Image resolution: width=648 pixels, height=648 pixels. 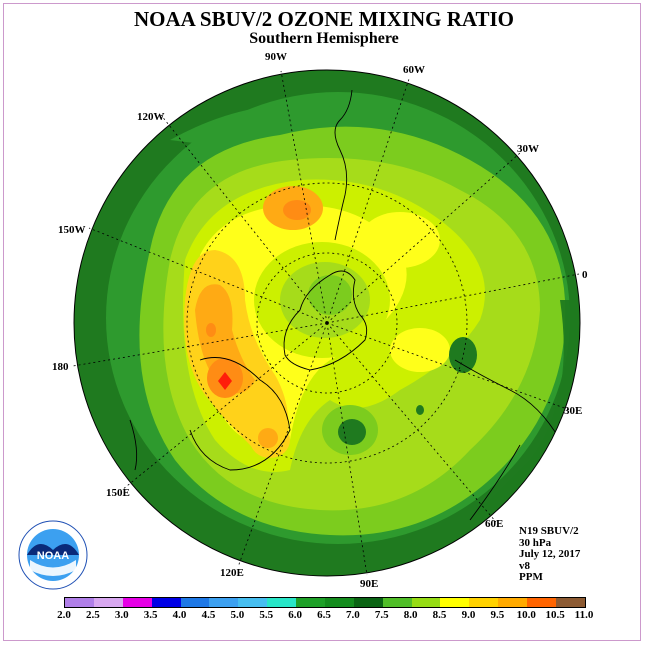 What do you see at coordinates (524, 565) in the screenshot?
I see `info-version: v8` at bounding box center [524, 565].